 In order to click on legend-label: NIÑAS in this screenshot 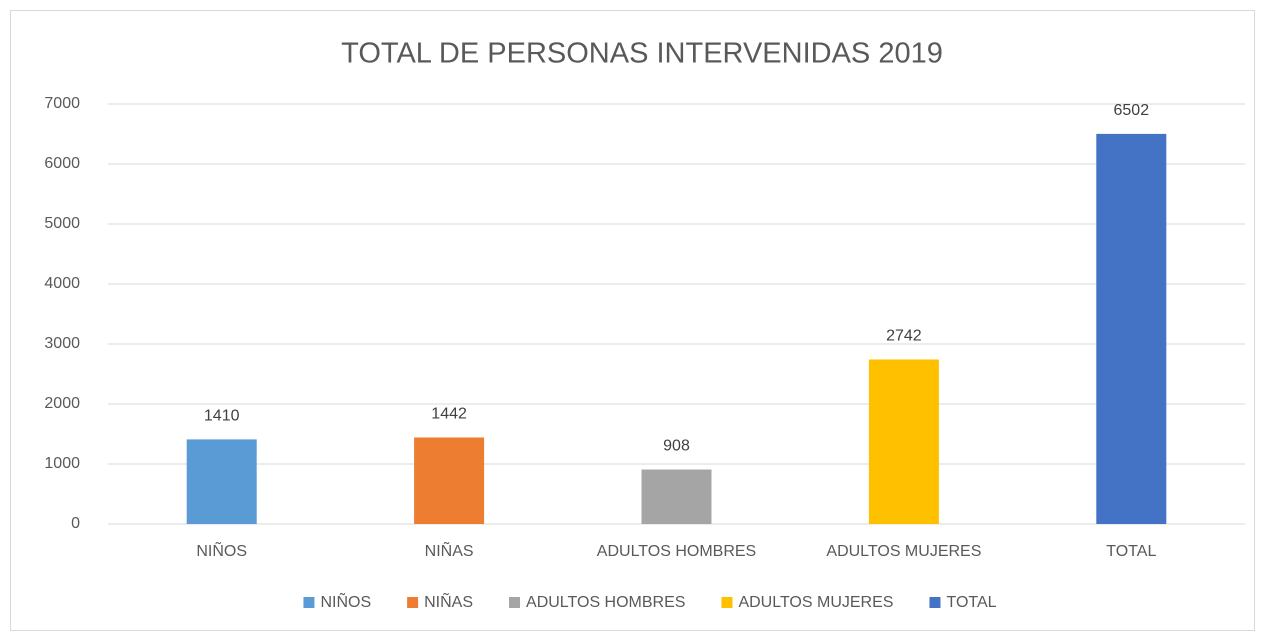, I will do `click(448, 601)`.